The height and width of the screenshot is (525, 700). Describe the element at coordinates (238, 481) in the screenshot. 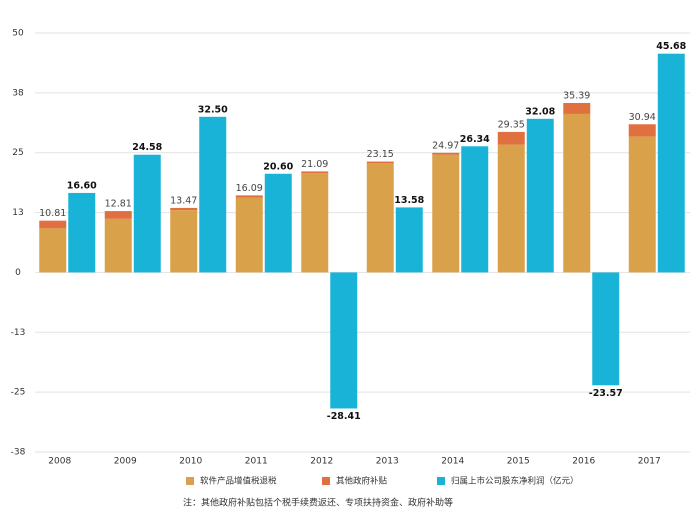

I see `legend-label: 软件产品增值税退税` at that location.